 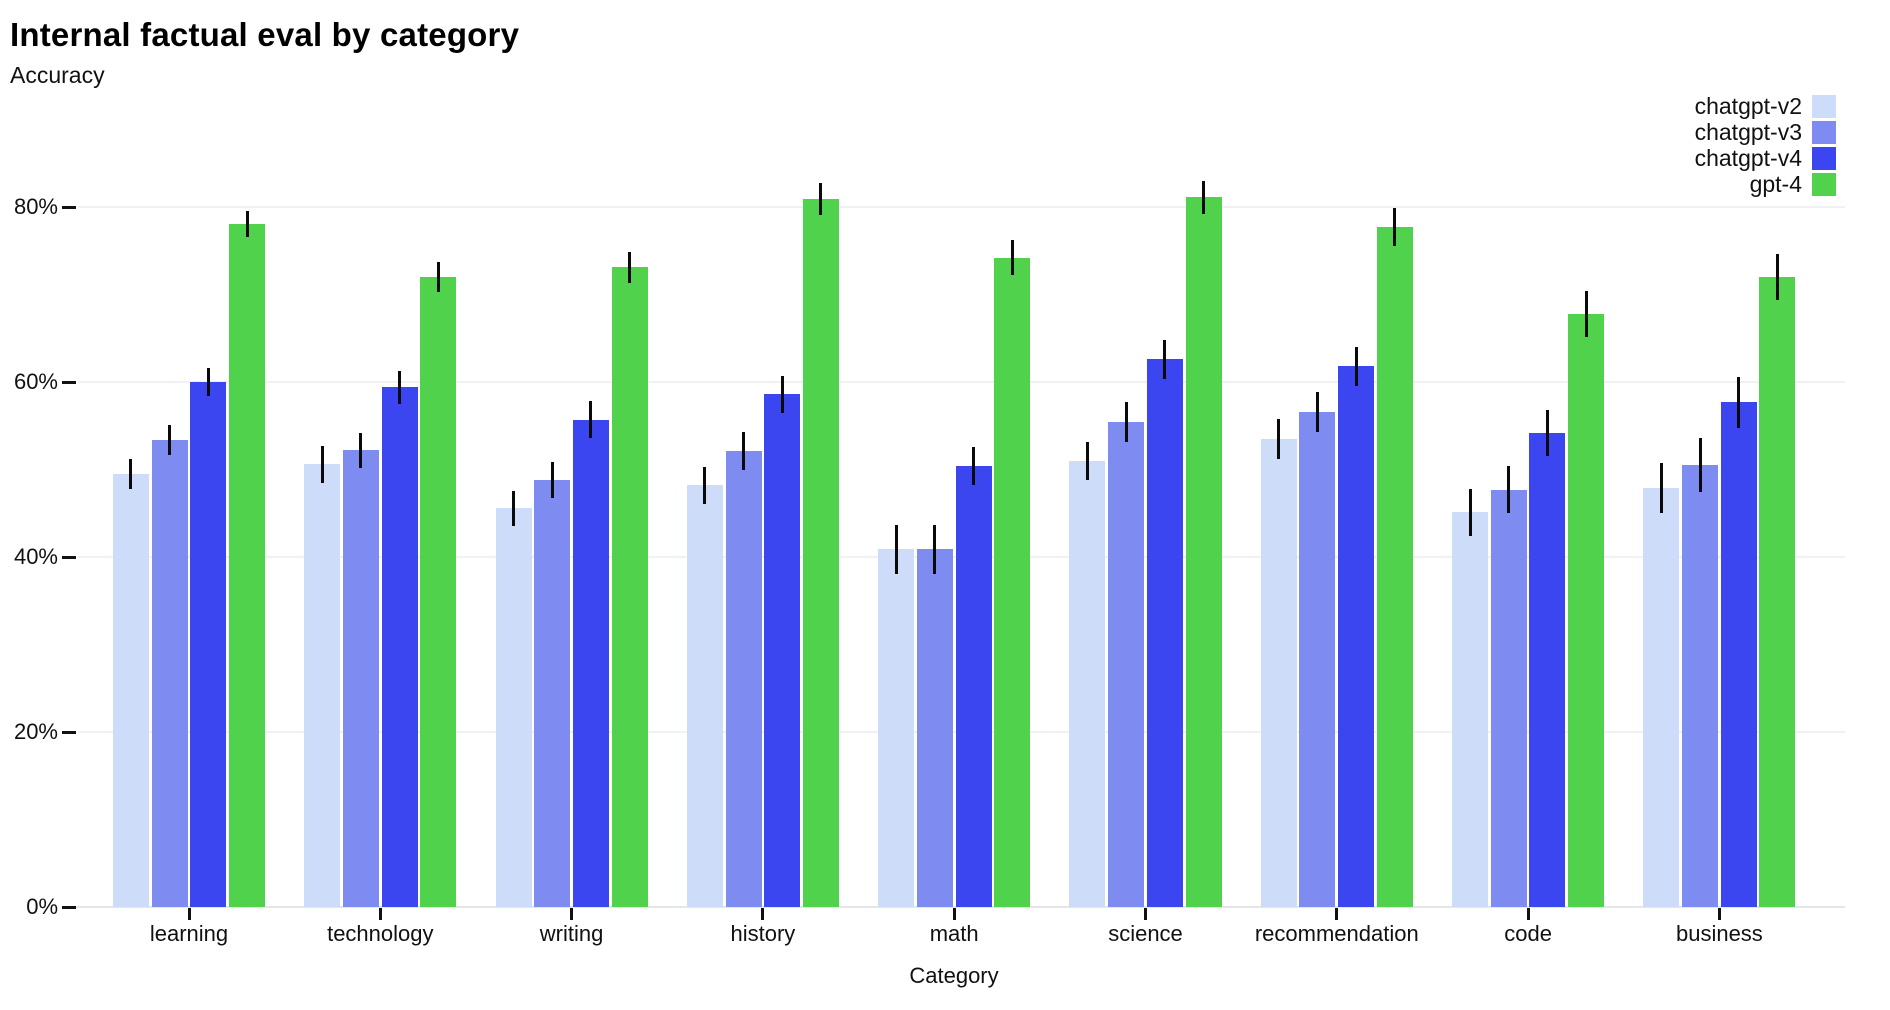 What do you see at coordinates (961, 207) in the screenshot?
I see `gridline` at bounding box center [961, 207].